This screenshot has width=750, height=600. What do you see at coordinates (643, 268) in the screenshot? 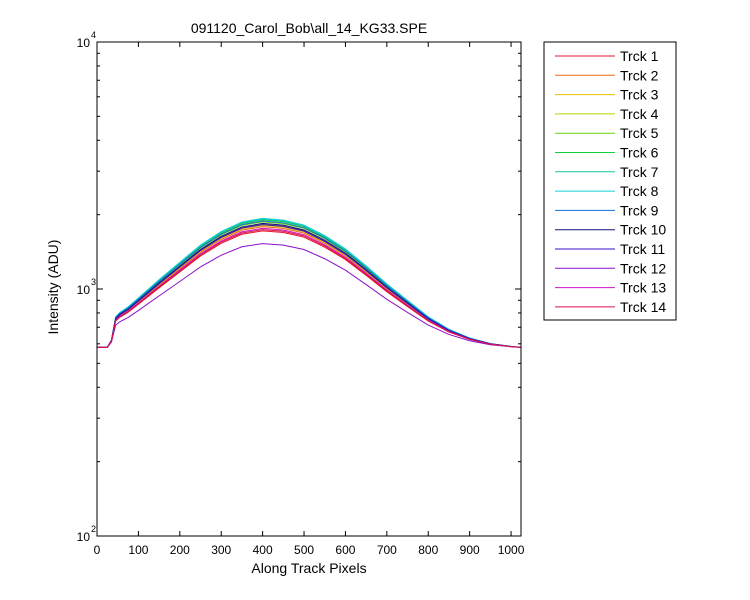
I see `legend-label: Trck 12` at bounding box center [643, 268].